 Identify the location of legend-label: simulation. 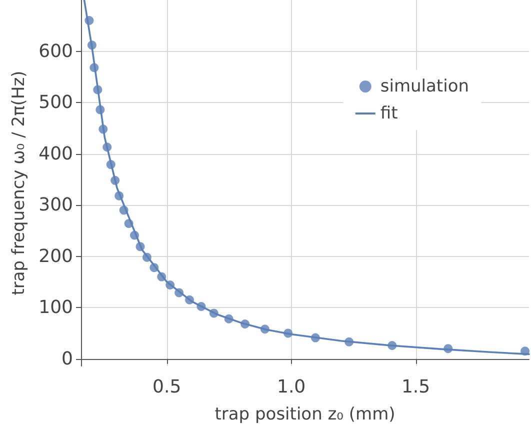
(425, 86).